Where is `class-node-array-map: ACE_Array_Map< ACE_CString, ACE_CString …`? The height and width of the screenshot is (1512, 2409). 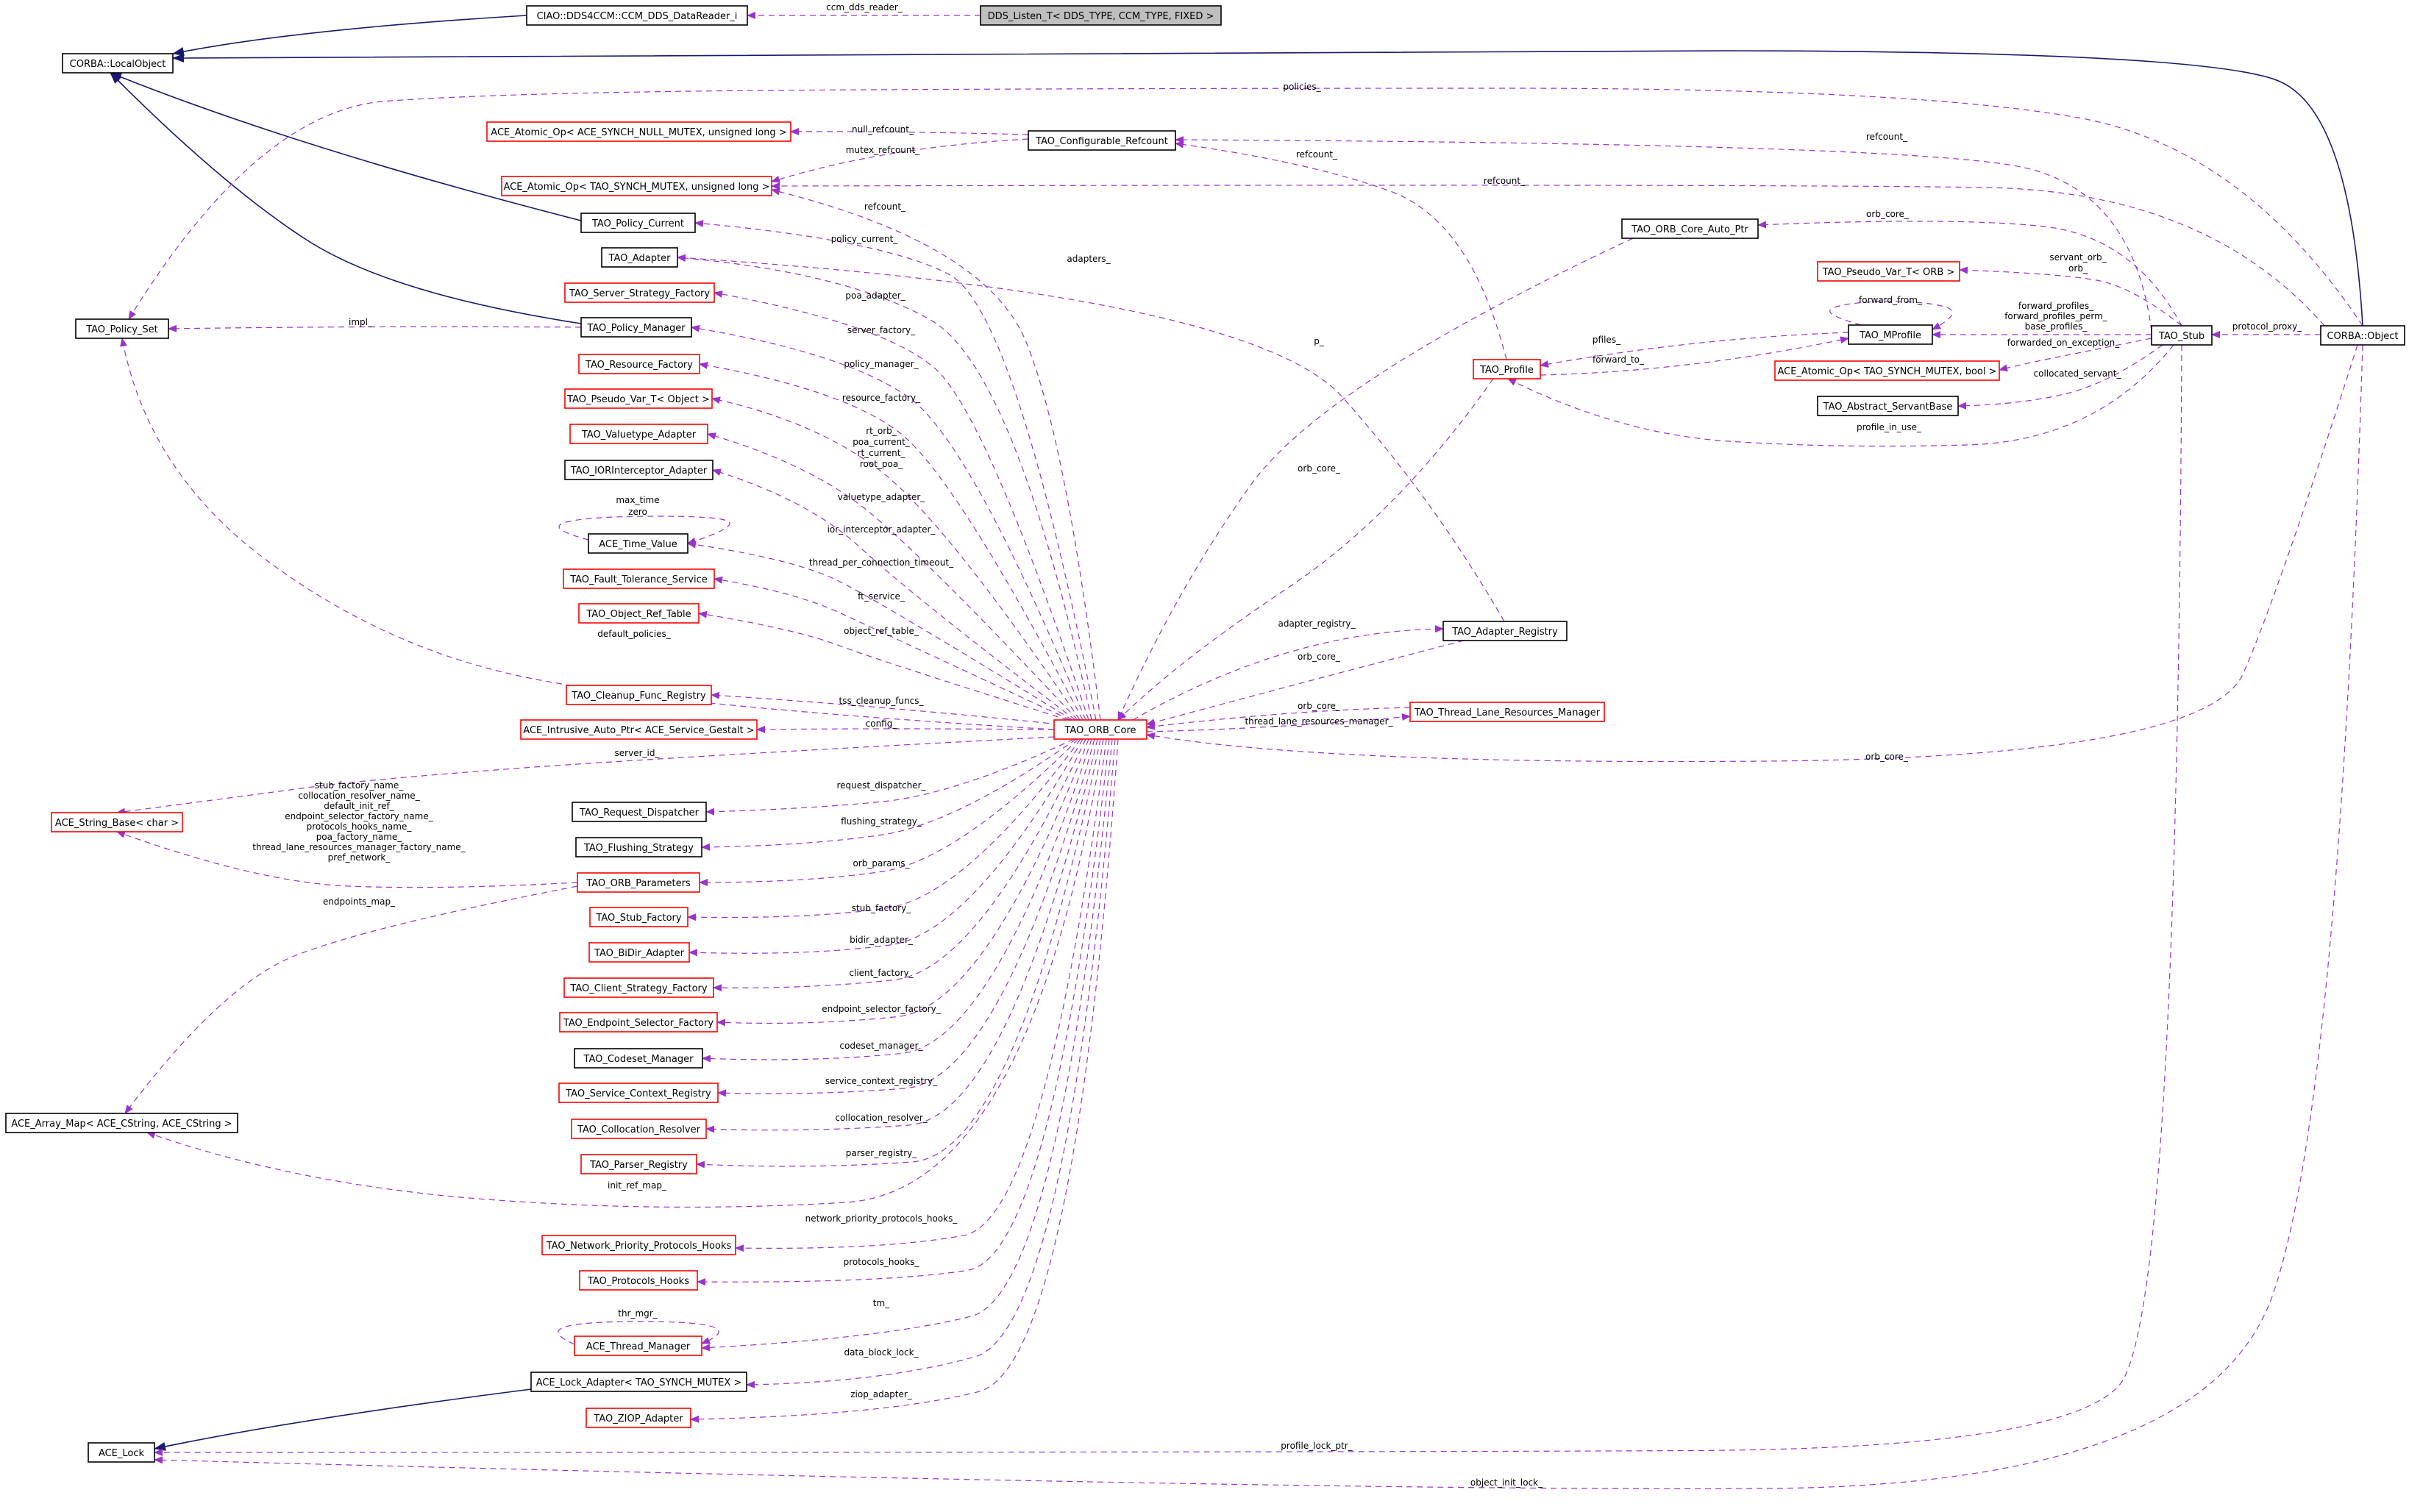 class-node-array-map: ACE_Array_Map< ACE_CString, ACE_CString … is located at coordinates (122, 1123).